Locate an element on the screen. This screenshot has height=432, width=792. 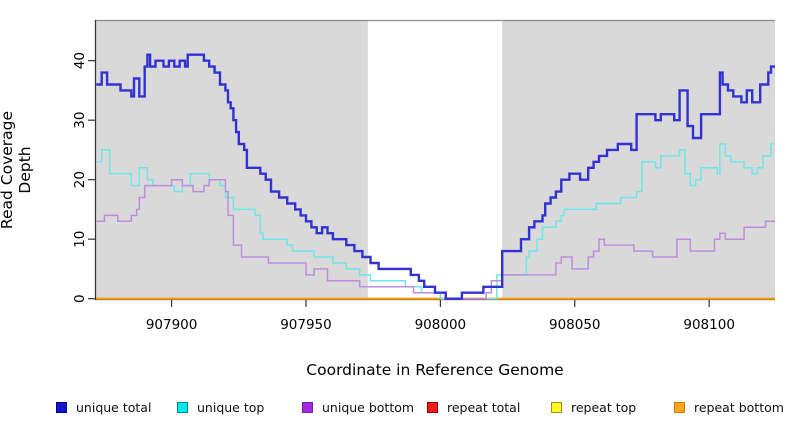
x-tick-label: 908100 is located at coordinates (709, 325).